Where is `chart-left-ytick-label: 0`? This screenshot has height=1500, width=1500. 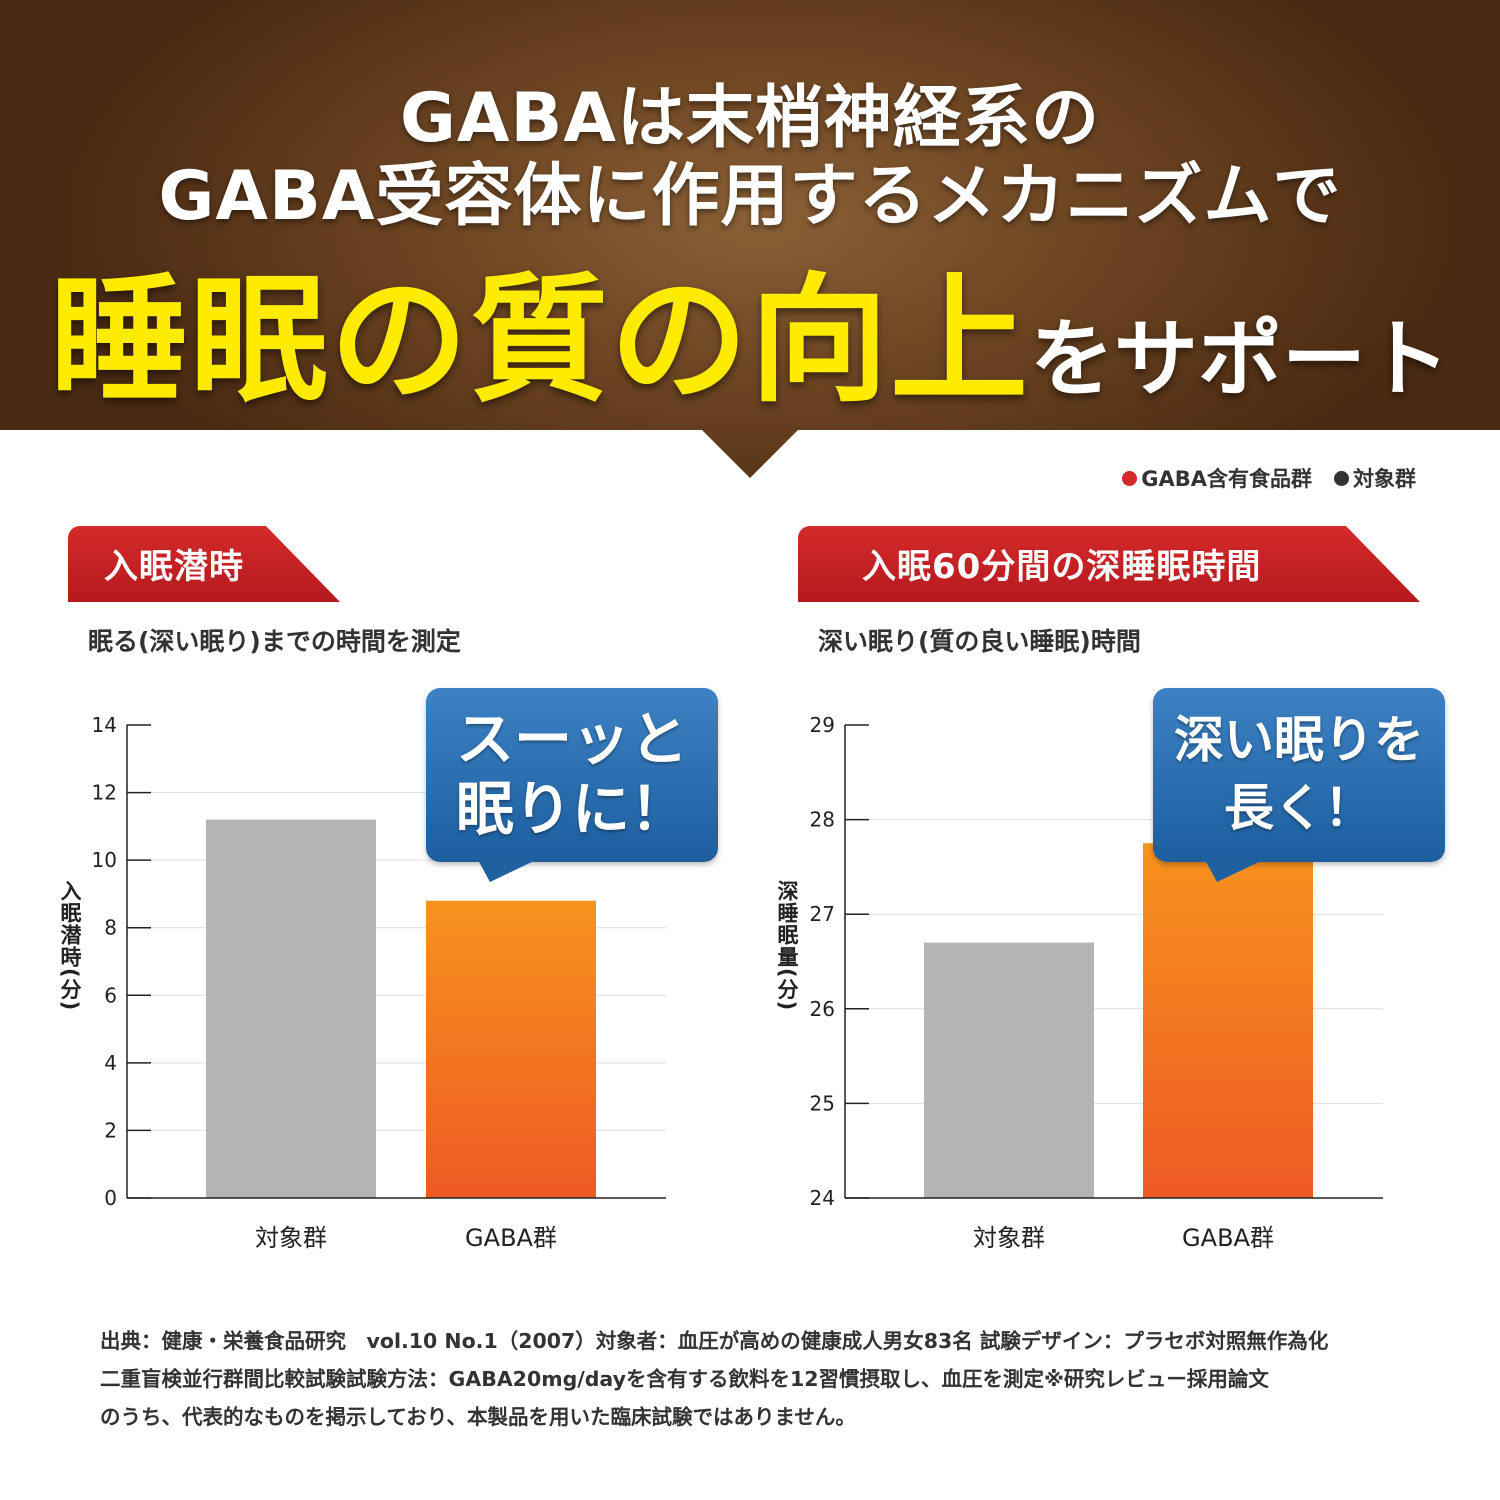
chart-left-ytick-label: 0 is located at coordinates (110, 1198).